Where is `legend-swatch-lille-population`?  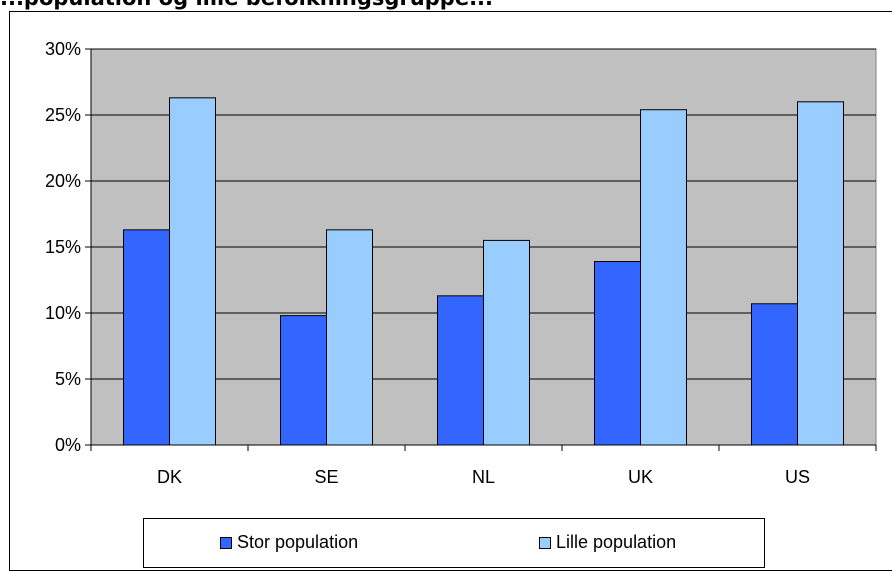 legend-swatch-lille-population is located at coordinates (545, 542).